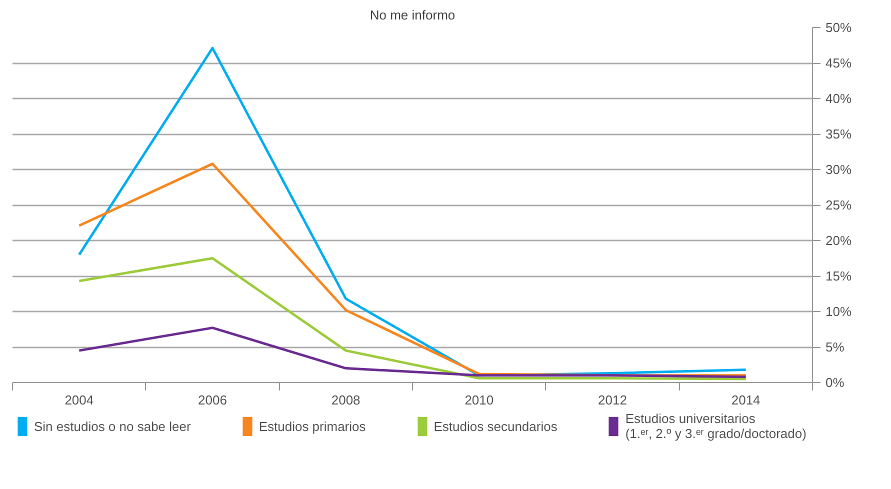 The width and height of the screenshot is (891, 489). I want to click on chart-title: No me informo, so click(413, 15).